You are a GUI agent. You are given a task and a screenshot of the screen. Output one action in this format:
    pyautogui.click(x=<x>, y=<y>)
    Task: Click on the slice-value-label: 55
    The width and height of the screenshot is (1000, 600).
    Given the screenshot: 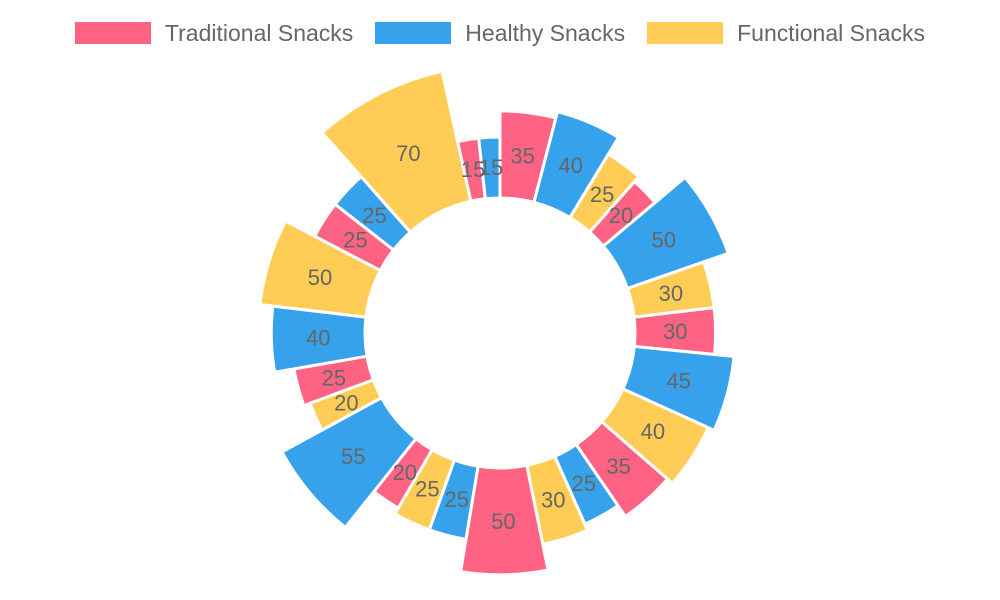 What is the action you would take?
    pyautogui.click(x=353, y=456)
    